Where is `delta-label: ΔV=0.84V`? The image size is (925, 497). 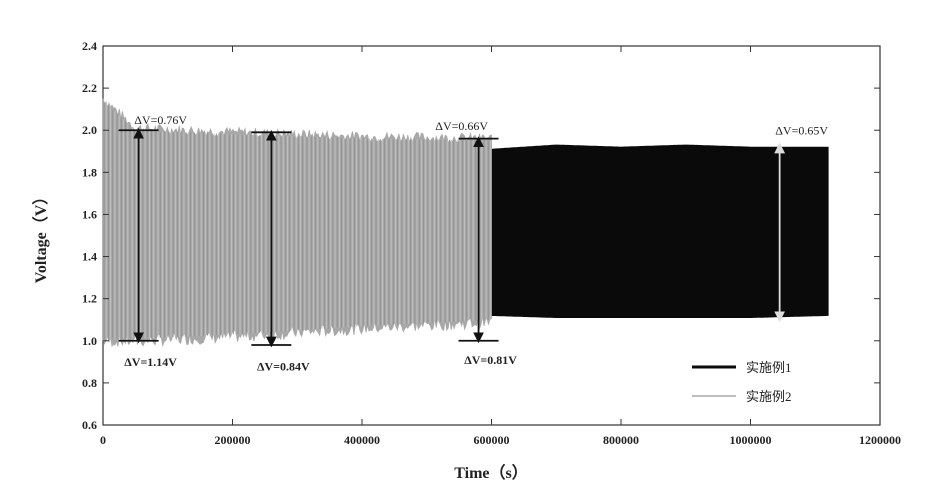
delta-label: ΔV=0.84V is located at coordinates (283, 366).